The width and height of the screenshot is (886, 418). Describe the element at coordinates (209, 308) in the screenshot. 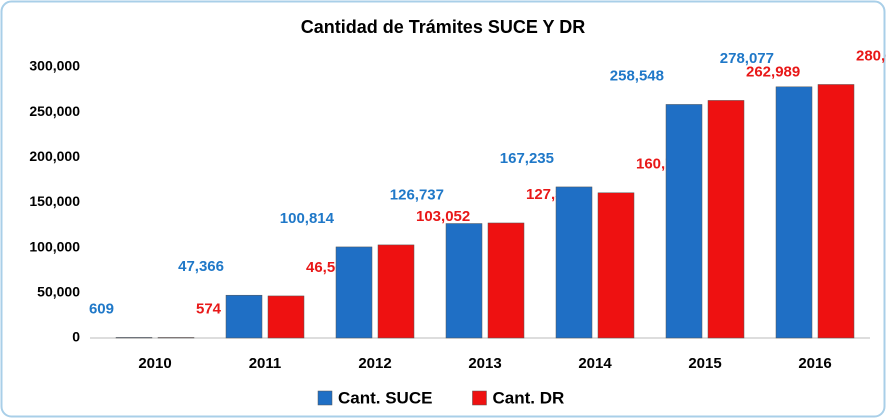

I see `value-label: 574` at that location.